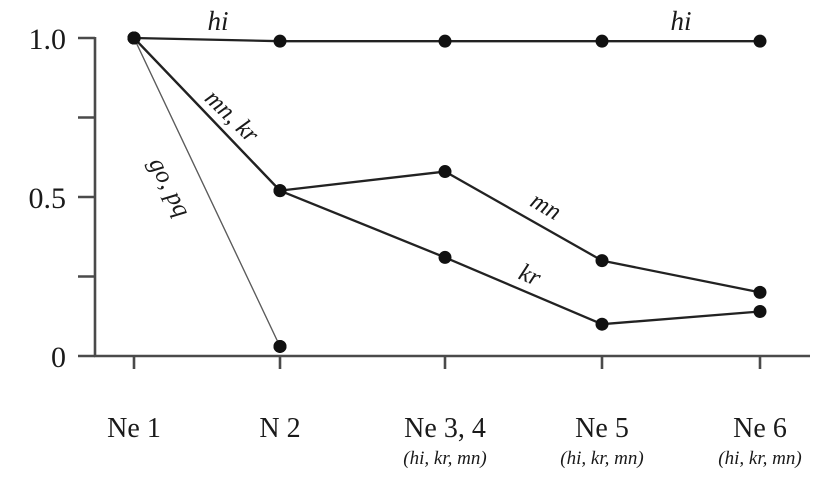 The width and height of the screenshot is (828, 480). I want to click on series-line-pq, so click(207, 192).